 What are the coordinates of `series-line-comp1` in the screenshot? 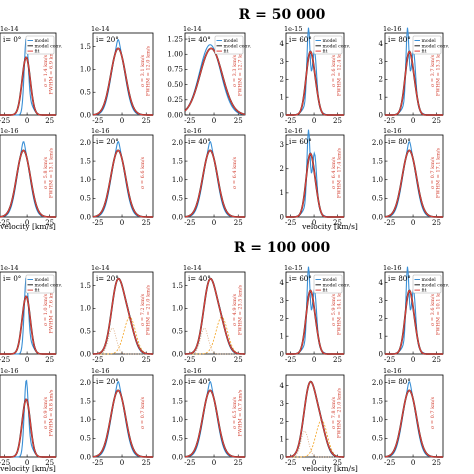 It's located at (215, 335).